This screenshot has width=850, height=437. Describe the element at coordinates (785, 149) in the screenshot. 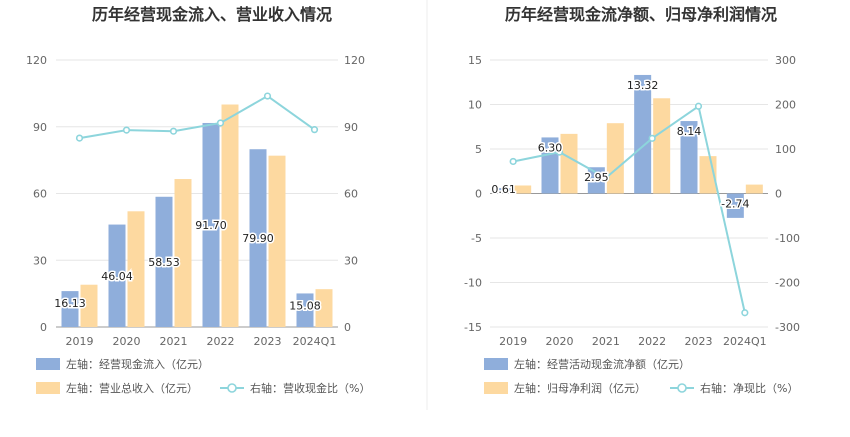

I see `y-tick-right: 100` at that location.